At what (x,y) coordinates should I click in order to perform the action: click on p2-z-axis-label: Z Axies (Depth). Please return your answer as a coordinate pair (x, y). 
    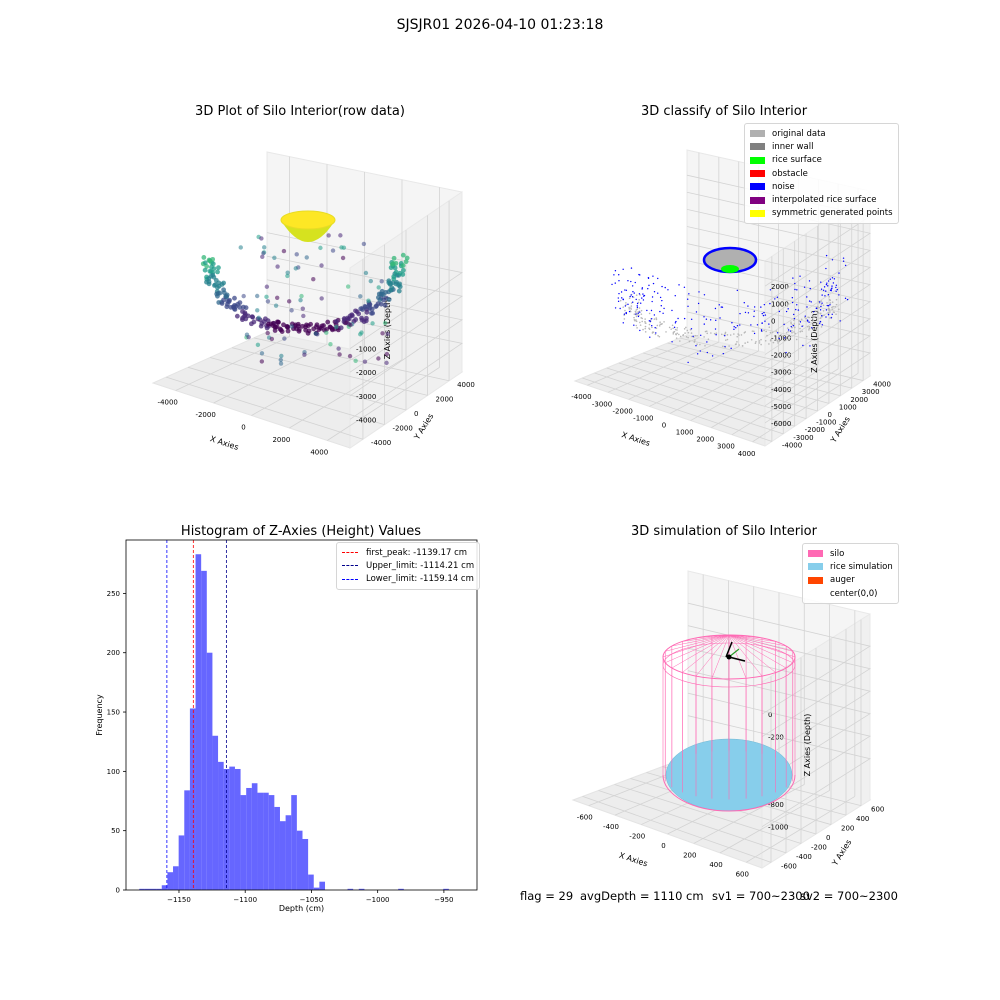
    Looking at the image, I should click on (814, 341).